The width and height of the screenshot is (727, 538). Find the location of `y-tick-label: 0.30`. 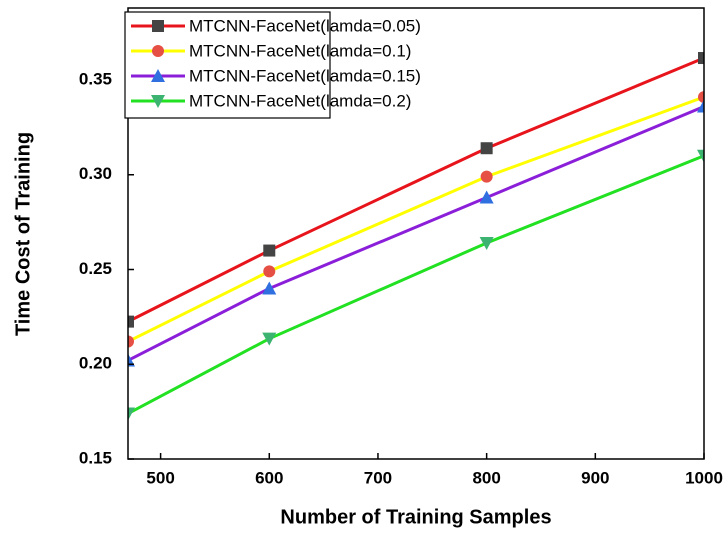

y-tick-label: 0.30 is located at coordinates (95, 173).